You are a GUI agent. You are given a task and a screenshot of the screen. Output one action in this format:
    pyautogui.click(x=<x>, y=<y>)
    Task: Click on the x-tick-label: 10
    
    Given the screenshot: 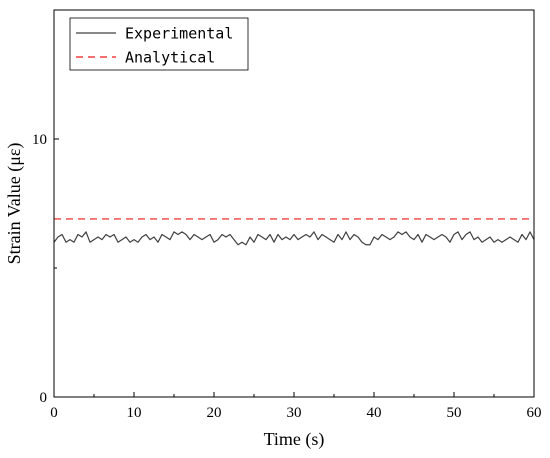 What is the action you would take?
    pyautogui.click(x=134, y=413)
    